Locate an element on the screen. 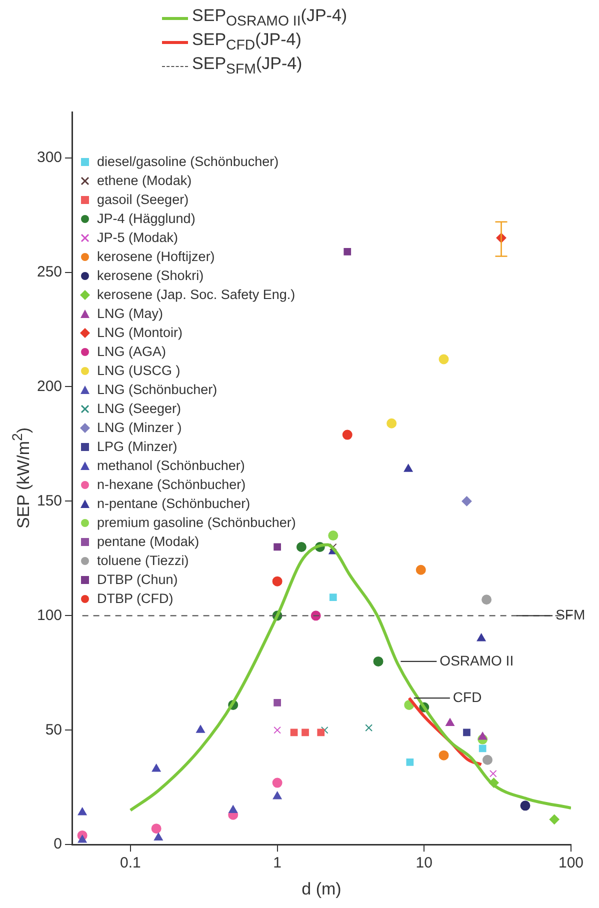 The height and width of the screenshot is (908, 599). y-tick-label: 50 is located at coordinates (53, 729).